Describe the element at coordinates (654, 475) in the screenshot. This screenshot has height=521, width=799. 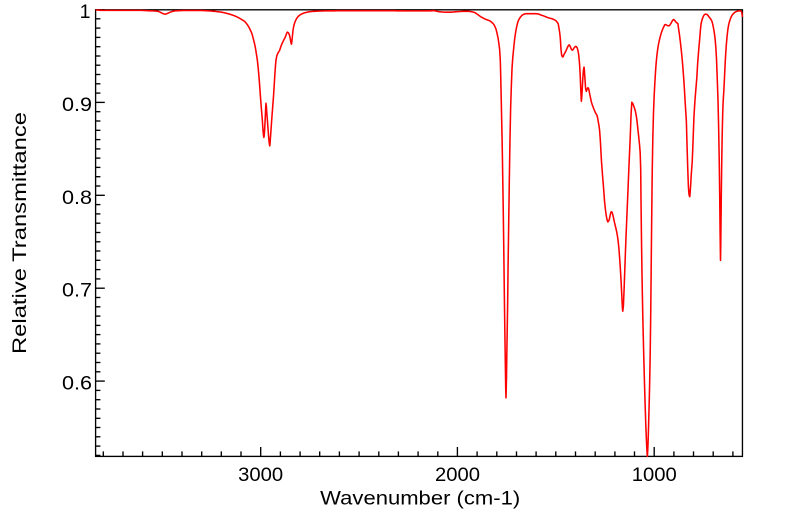
I see `svg-text: 1000` at that location.